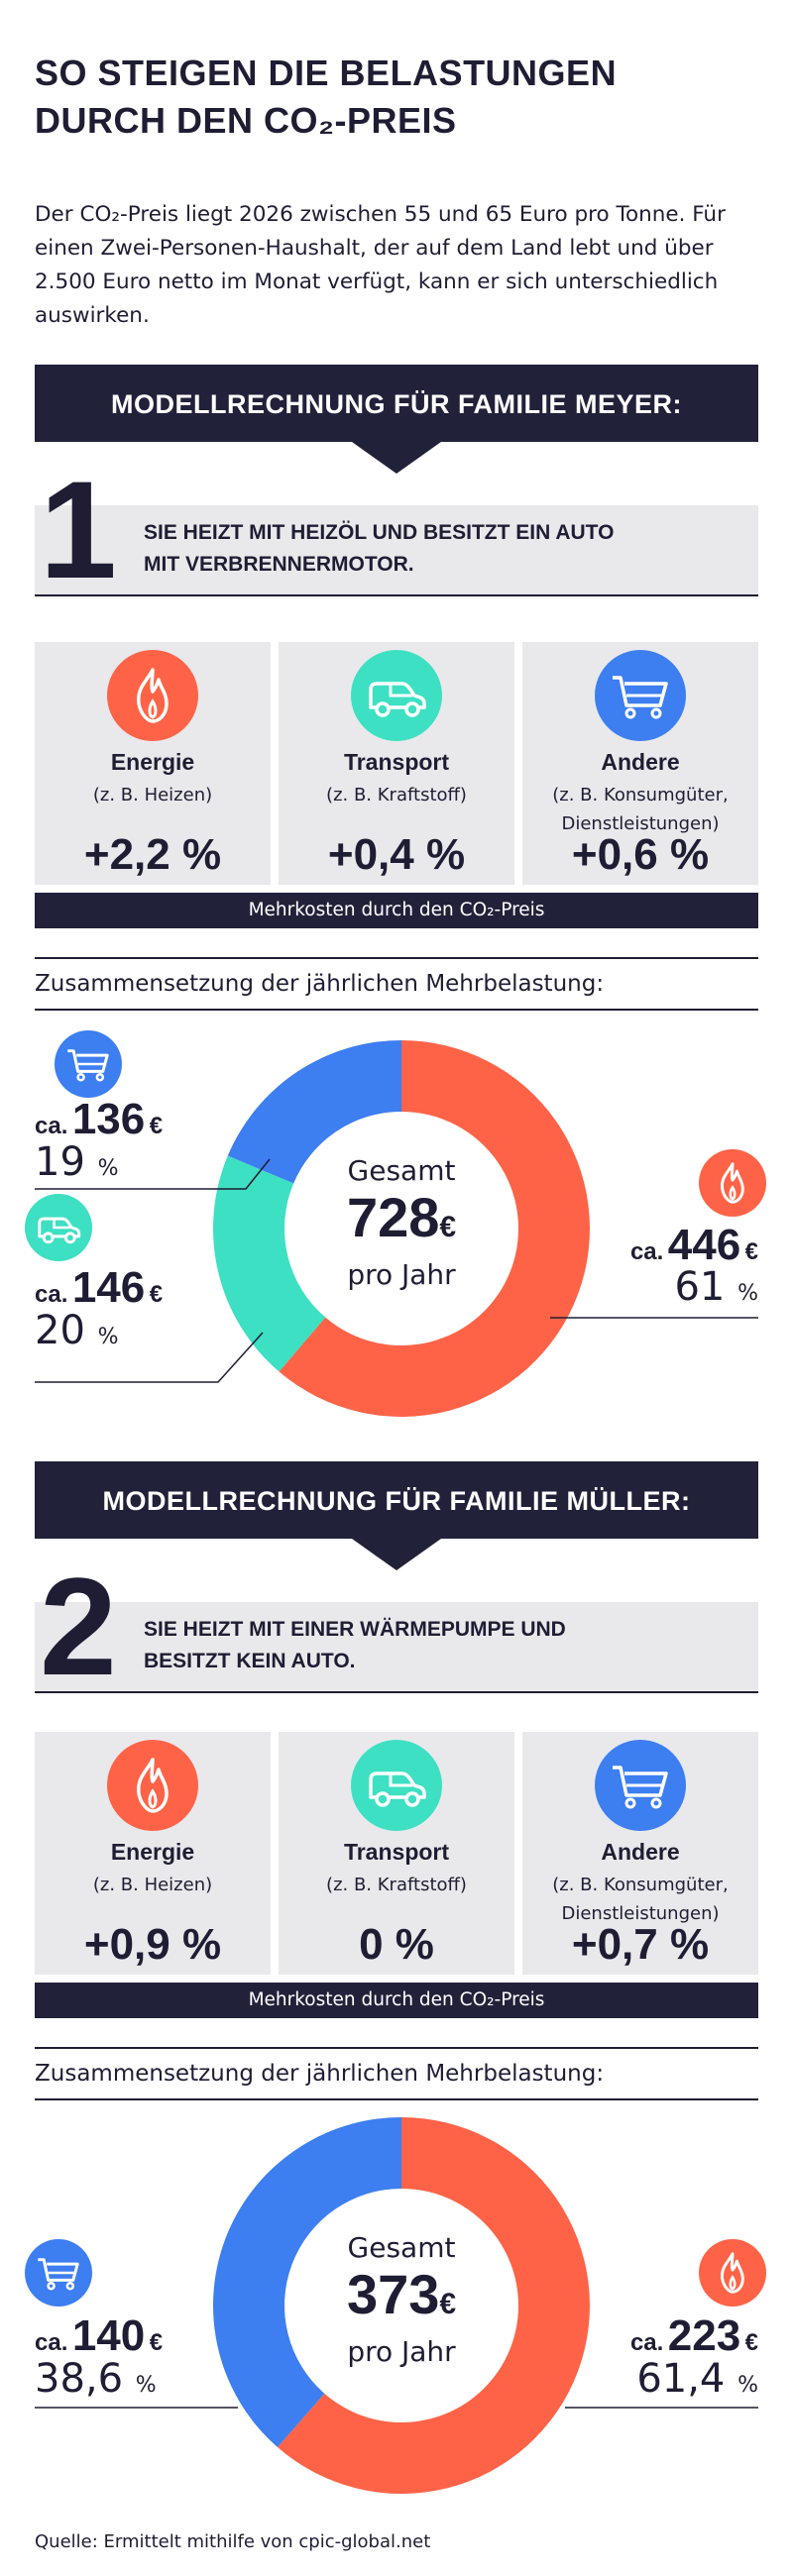  What do you see at coordinates (99, 1120) in the screenshot?
I see `segment-amount-andere: ca. 136 €` at bounding box center [99, 1120].